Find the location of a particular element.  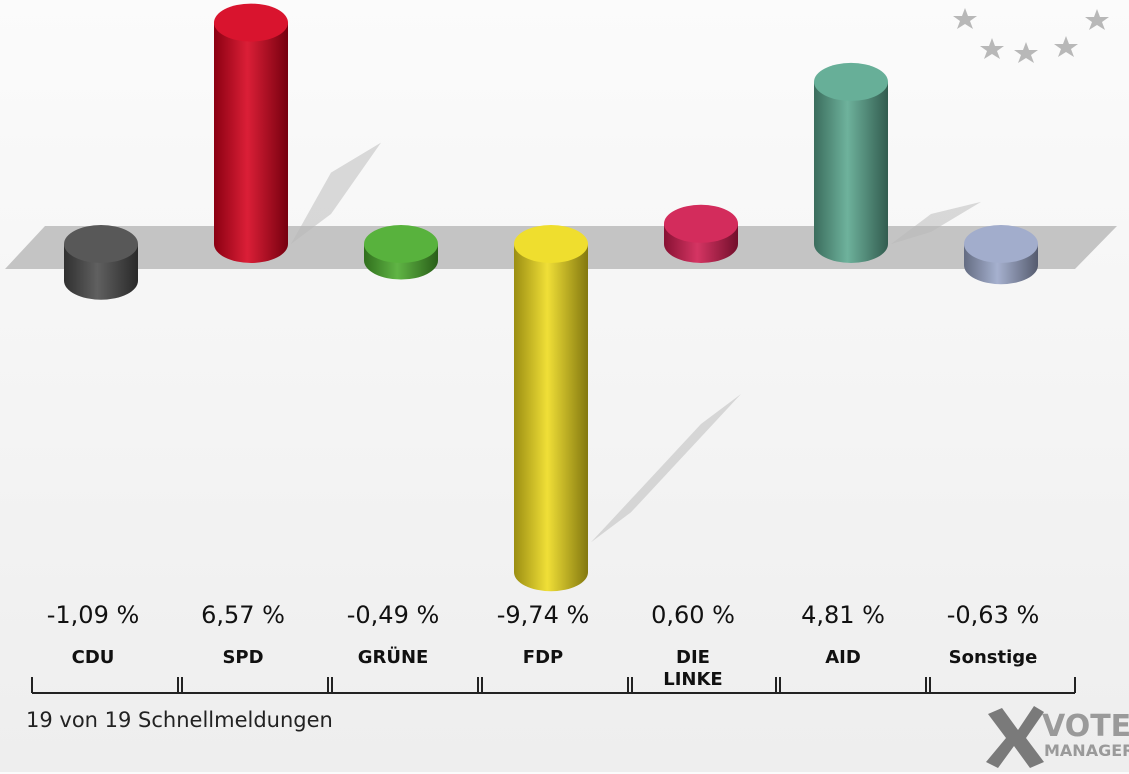

bar-grüne is located at coordinates (401, 252).